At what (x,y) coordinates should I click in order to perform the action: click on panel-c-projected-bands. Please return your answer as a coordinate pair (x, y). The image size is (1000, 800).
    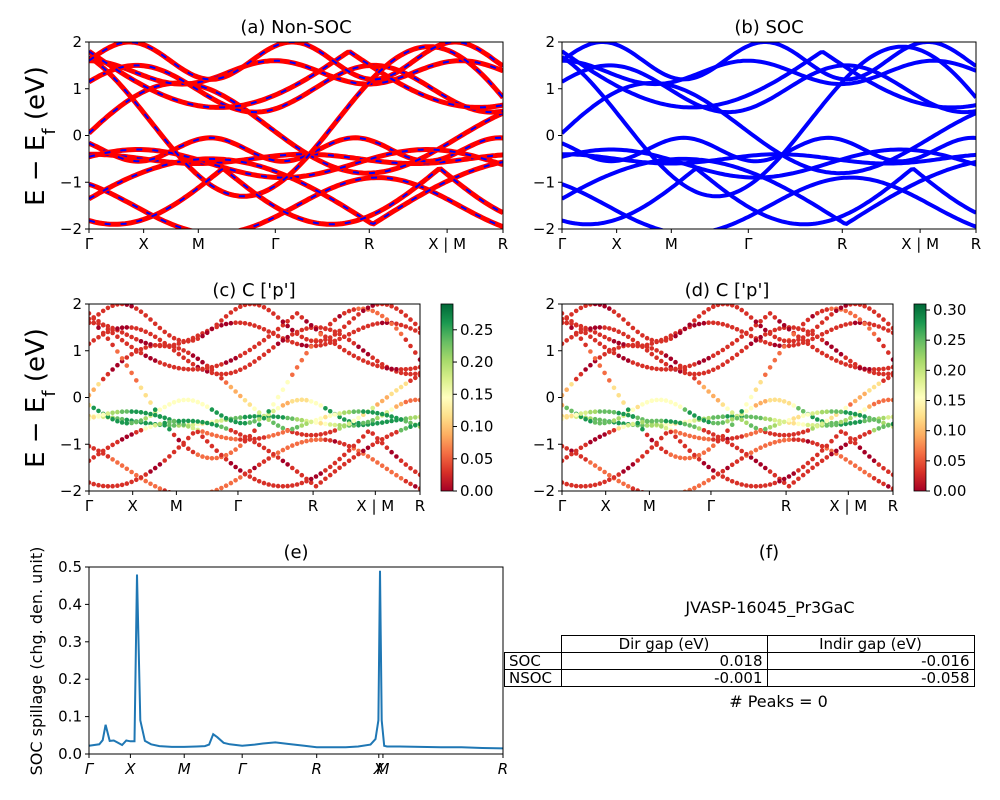
    Looking at the image, I should click on (254, 397).